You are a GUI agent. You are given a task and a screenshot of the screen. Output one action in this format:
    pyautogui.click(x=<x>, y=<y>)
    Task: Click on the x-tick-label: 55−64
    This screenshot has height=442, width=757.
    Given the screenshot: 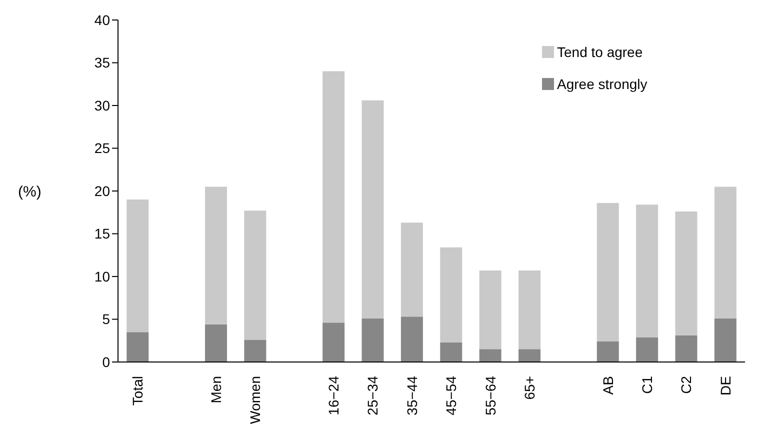 What is the action you would take?
    pyautogui.click(x=490, y=396)
    